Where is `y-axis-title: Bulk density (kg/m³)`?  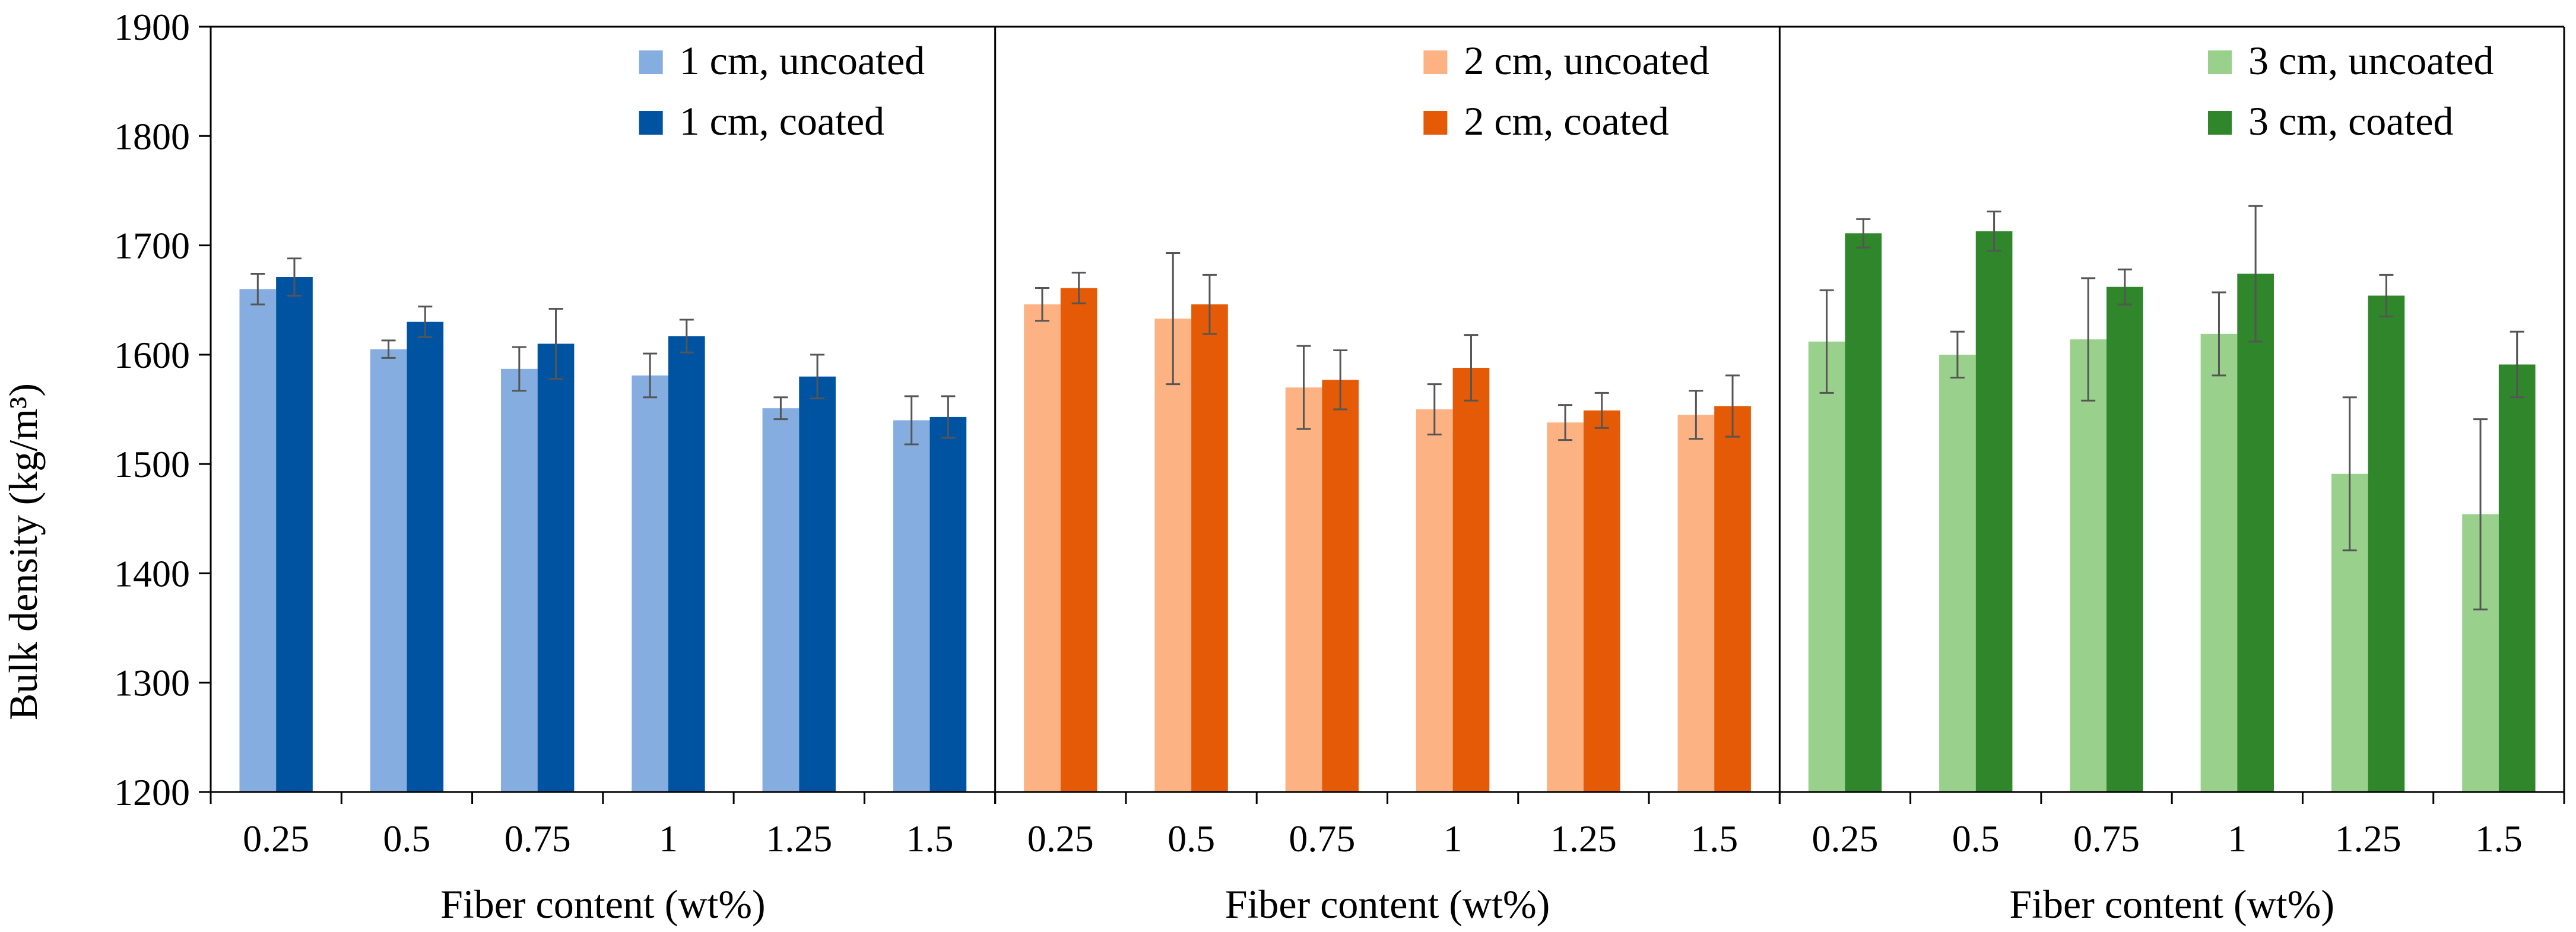
y-axis-title: Bulk density (kg/m³) is located at coordinates (23, 551).